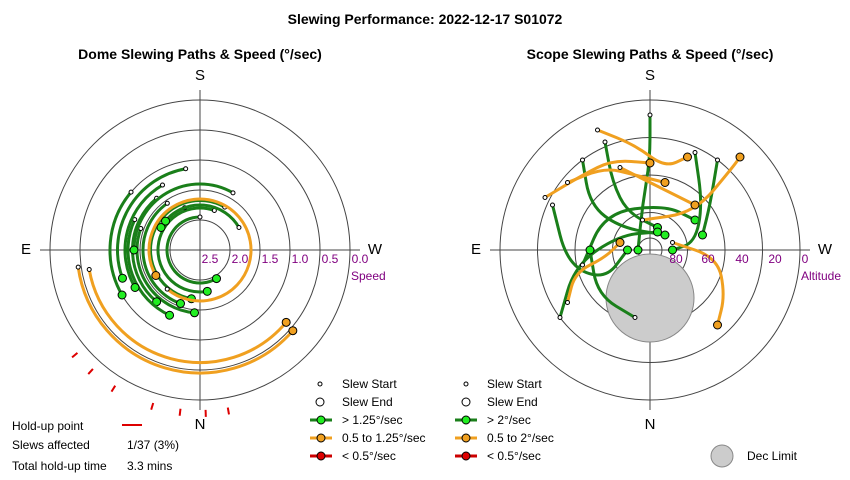 The height and width of the screenshot is (480, 850). Describe the element at coordinates (285, 259) in the screenshot. I see `dome-speed-ticks: 2.5 2.0 1.5 1.0 0.5 0.0` at that location.